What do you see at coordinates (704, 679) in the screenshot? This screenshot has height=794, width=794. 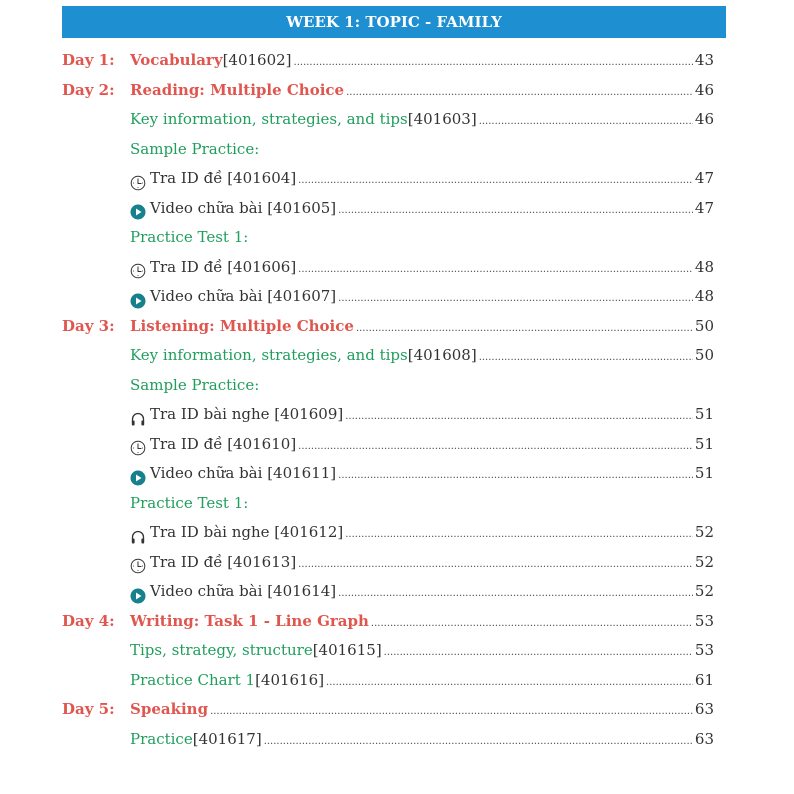 I see `page-number: 61` at bounding box center [704, 679].